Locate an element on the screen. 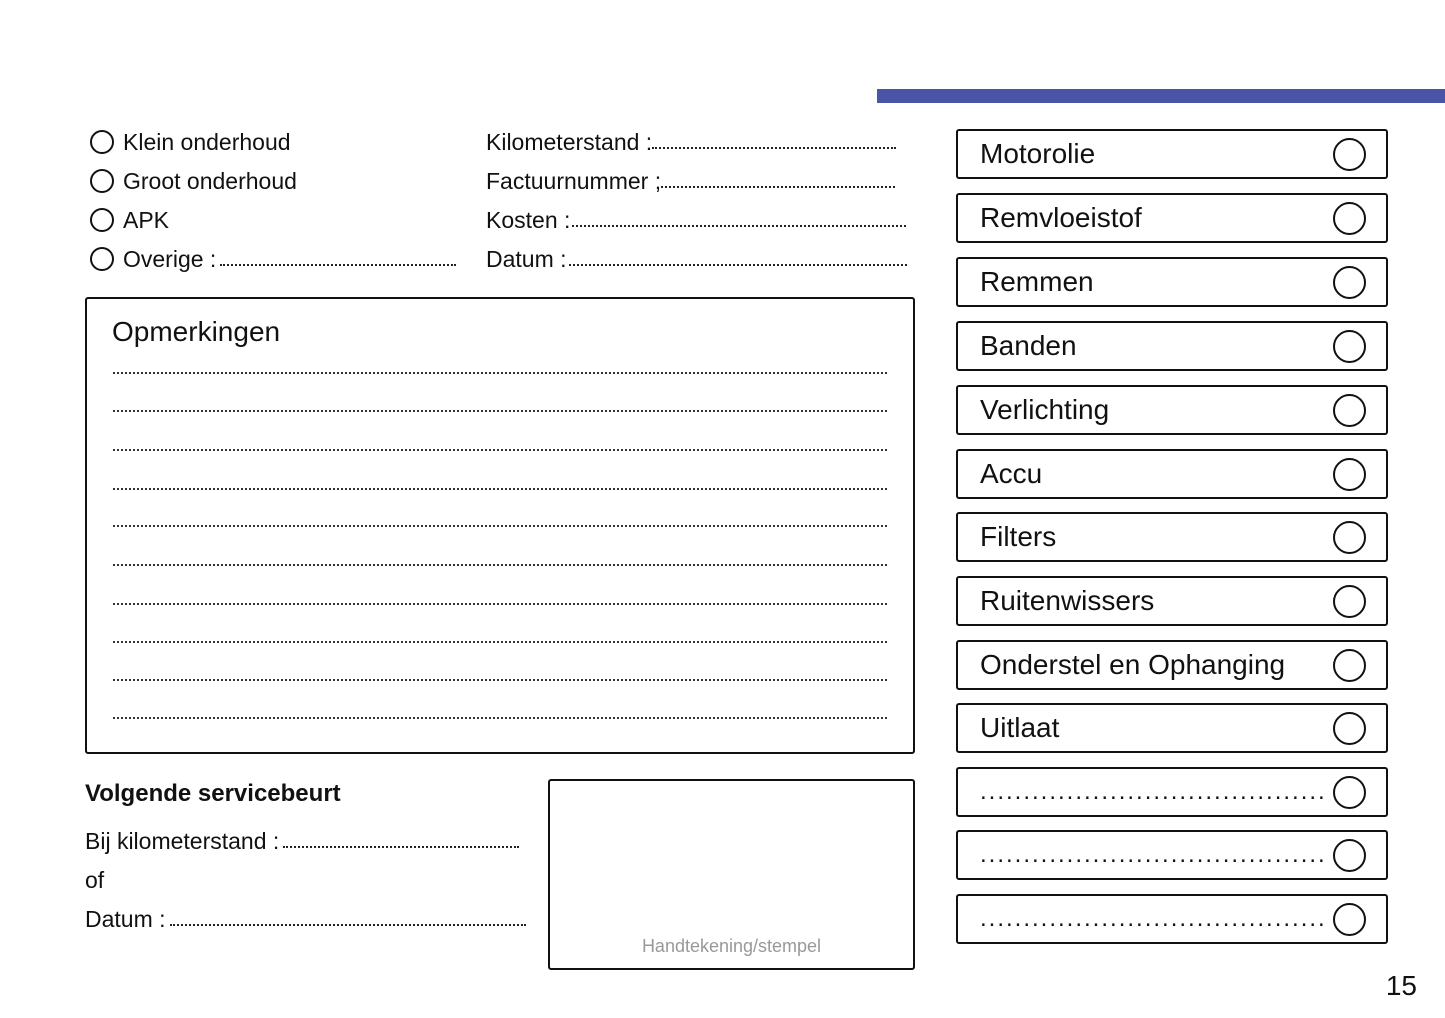  option-groot-onderhoud: Groot onderhoud is located at coordinates (193, 181).